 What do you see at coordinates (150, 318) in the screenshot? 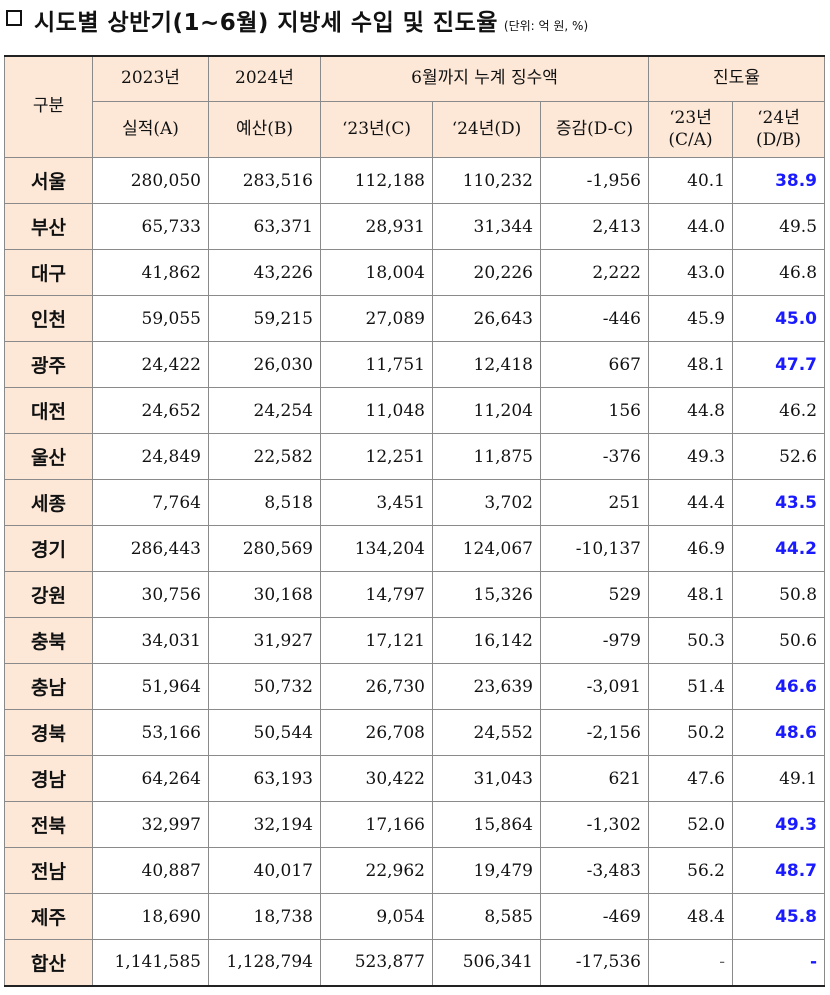
I see `cell-actual-2023: 59,055` at bounding box center [150, 318].